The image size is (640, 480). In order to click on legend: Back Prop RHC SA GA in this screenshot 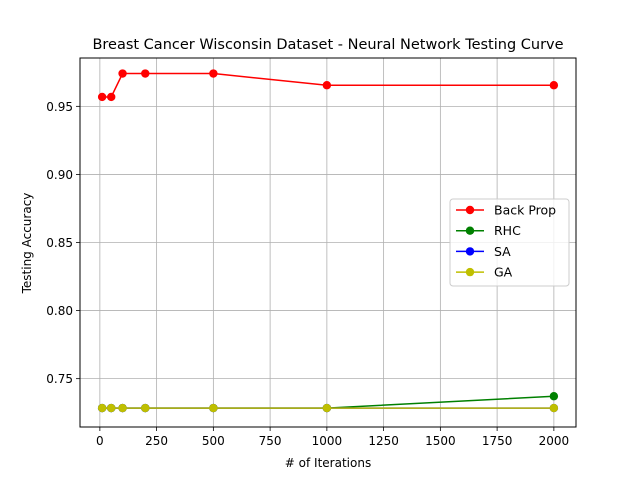, I will do `click(509, 242)`.